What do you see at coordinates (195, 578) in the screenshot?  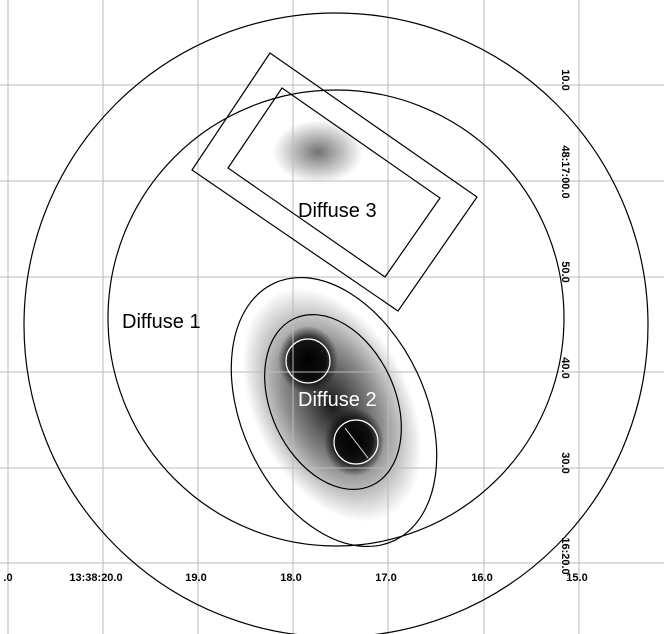 I see `ra-label: 19.0` at bounding box center [195, 578].